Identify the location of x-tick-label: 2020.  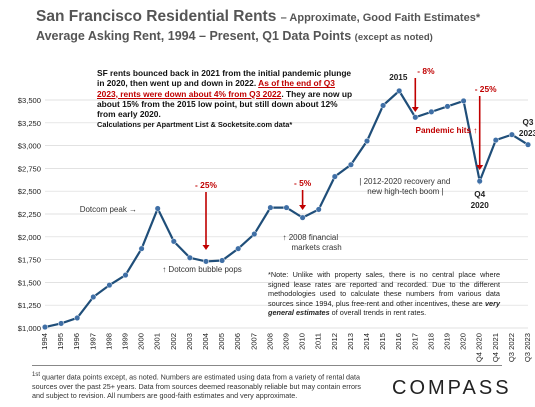
(463, 341).